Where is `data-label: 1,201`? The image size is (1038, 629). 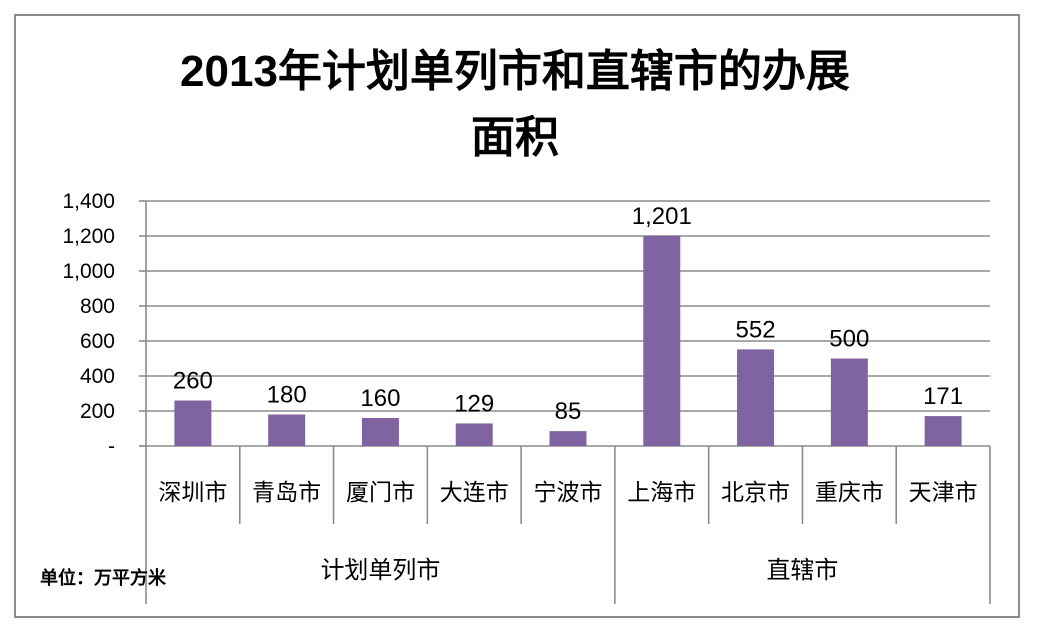
data-label: 1,201 is located at coordinates (662, 216).